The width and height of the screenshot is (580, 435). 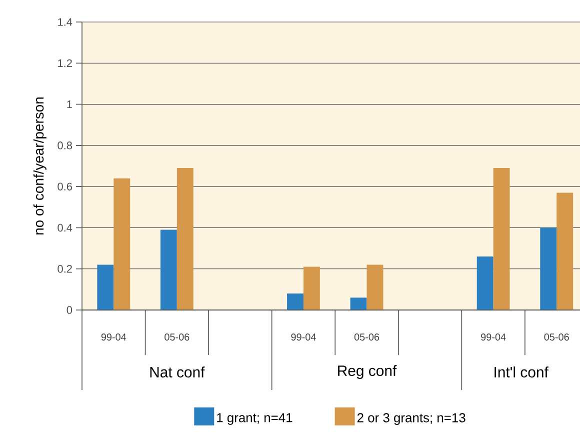 What do you see at coordinates (65, 268) in the screenshot?
I see `y-tick-label: 0.2` at bounding box center [65, 268].